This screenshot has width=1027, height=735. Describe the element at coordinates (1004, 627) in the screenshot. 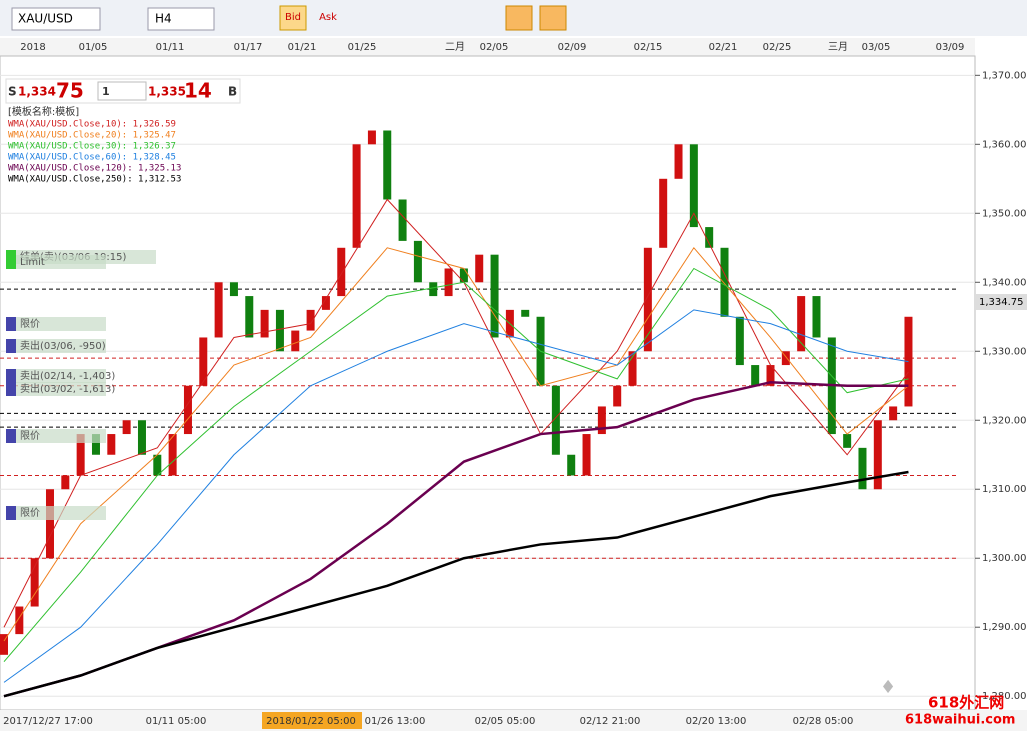

I see `y-tick-label: 1,290.00` at that location.